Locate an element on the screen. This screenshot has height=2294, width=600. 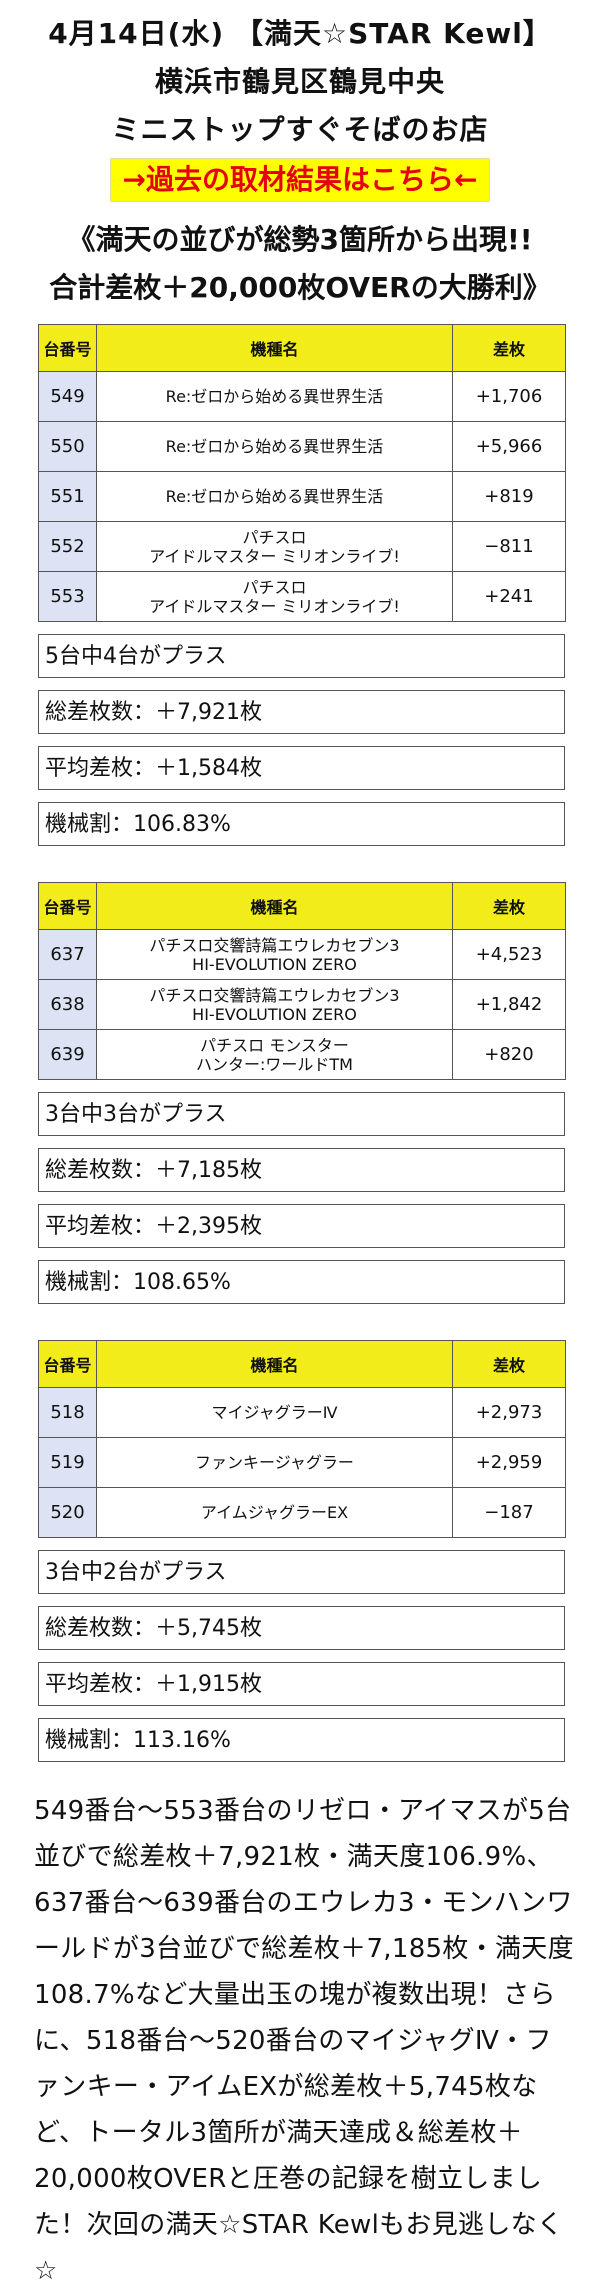
machine-name: マイジャグラーⅣ is located at coordinates (274, 1412).